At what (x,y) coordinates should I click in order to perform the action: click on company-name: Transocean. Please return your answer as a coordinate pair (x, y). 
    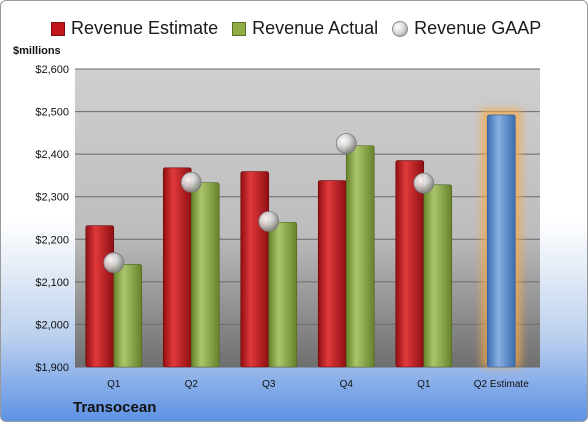
    Looking at the image, I should click on (115, 407).